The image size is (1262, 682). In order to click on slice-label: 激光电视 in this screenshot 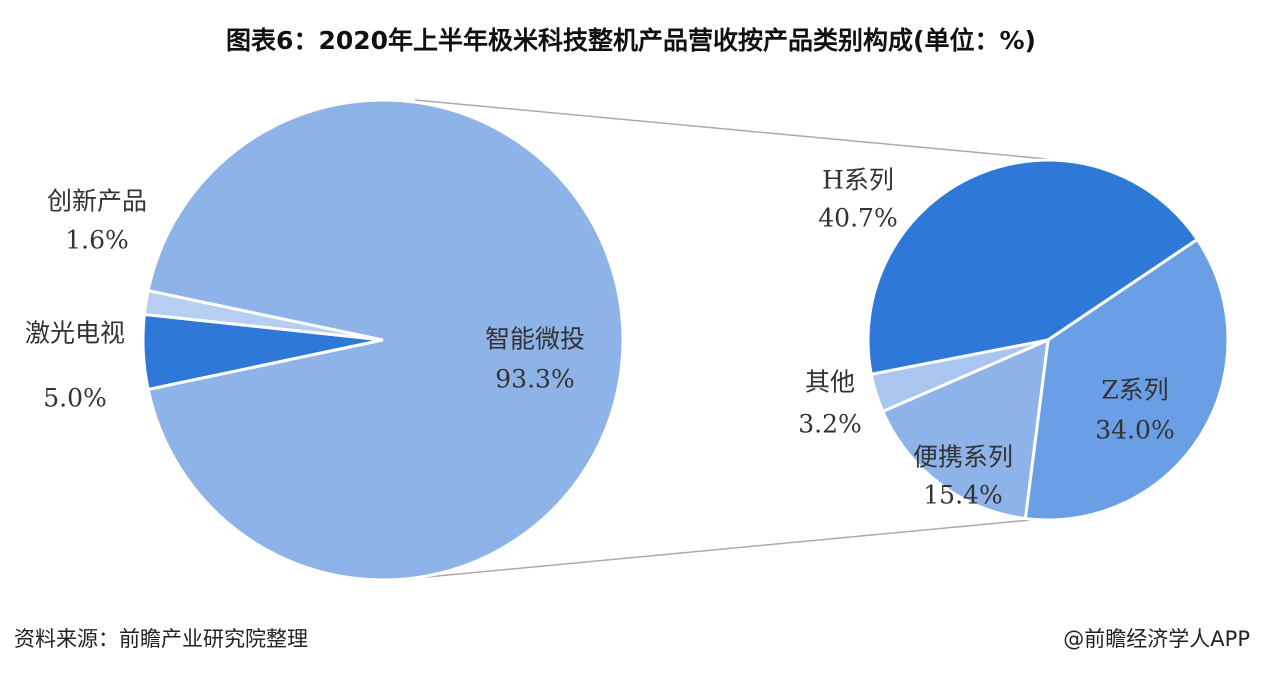, I will do `click(75, 333)`.